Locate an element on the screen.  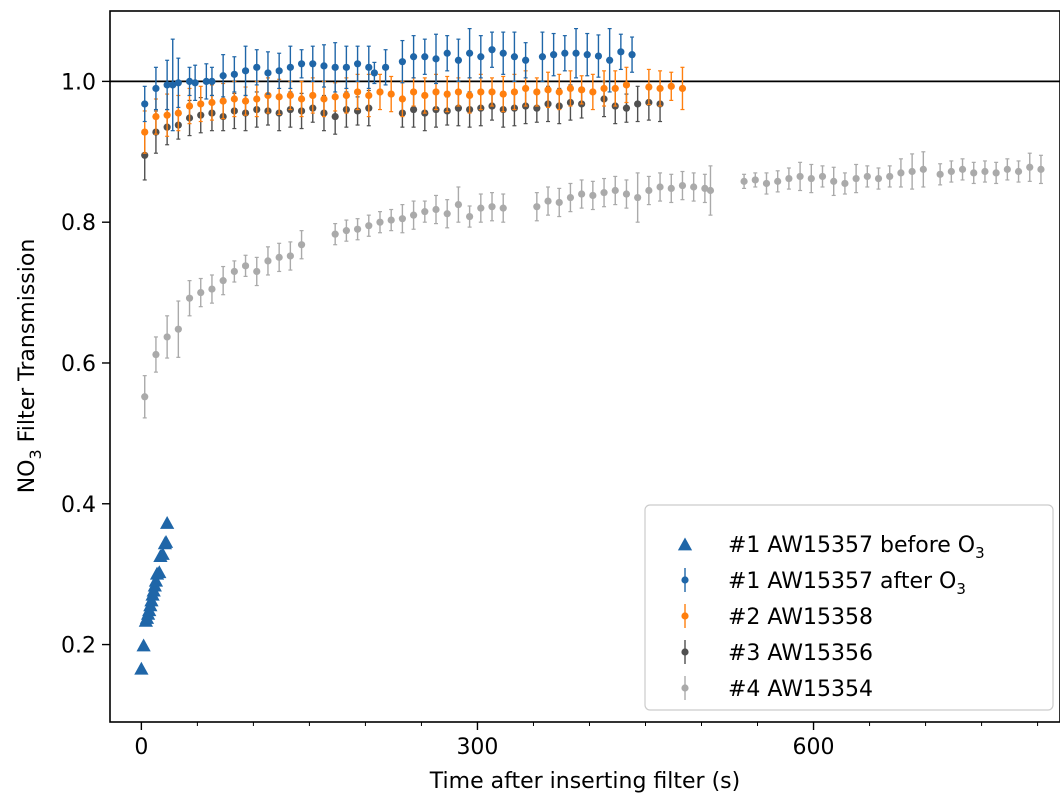
y-tick-label: 0.4 is located at coordinates (78, 505).